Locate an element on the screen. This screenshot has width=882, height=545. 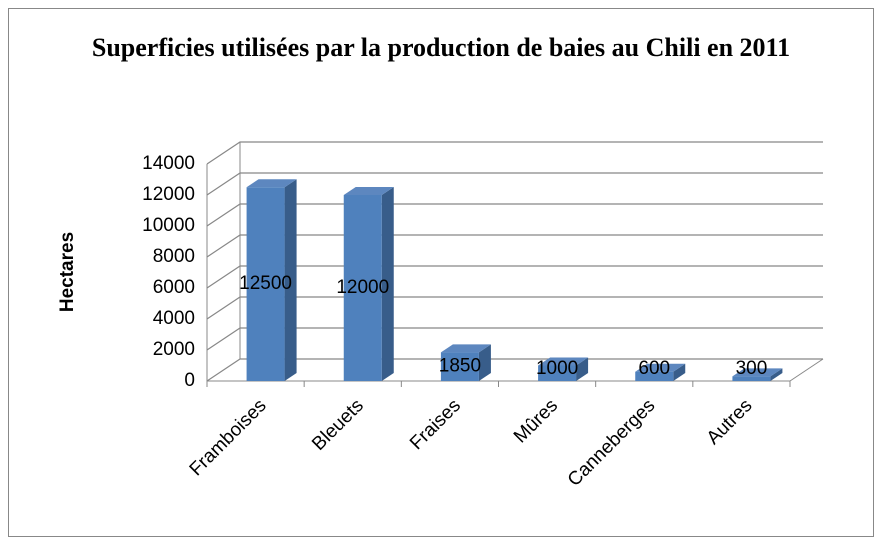
value-label: 1850 is located at coordinates (460, 366).